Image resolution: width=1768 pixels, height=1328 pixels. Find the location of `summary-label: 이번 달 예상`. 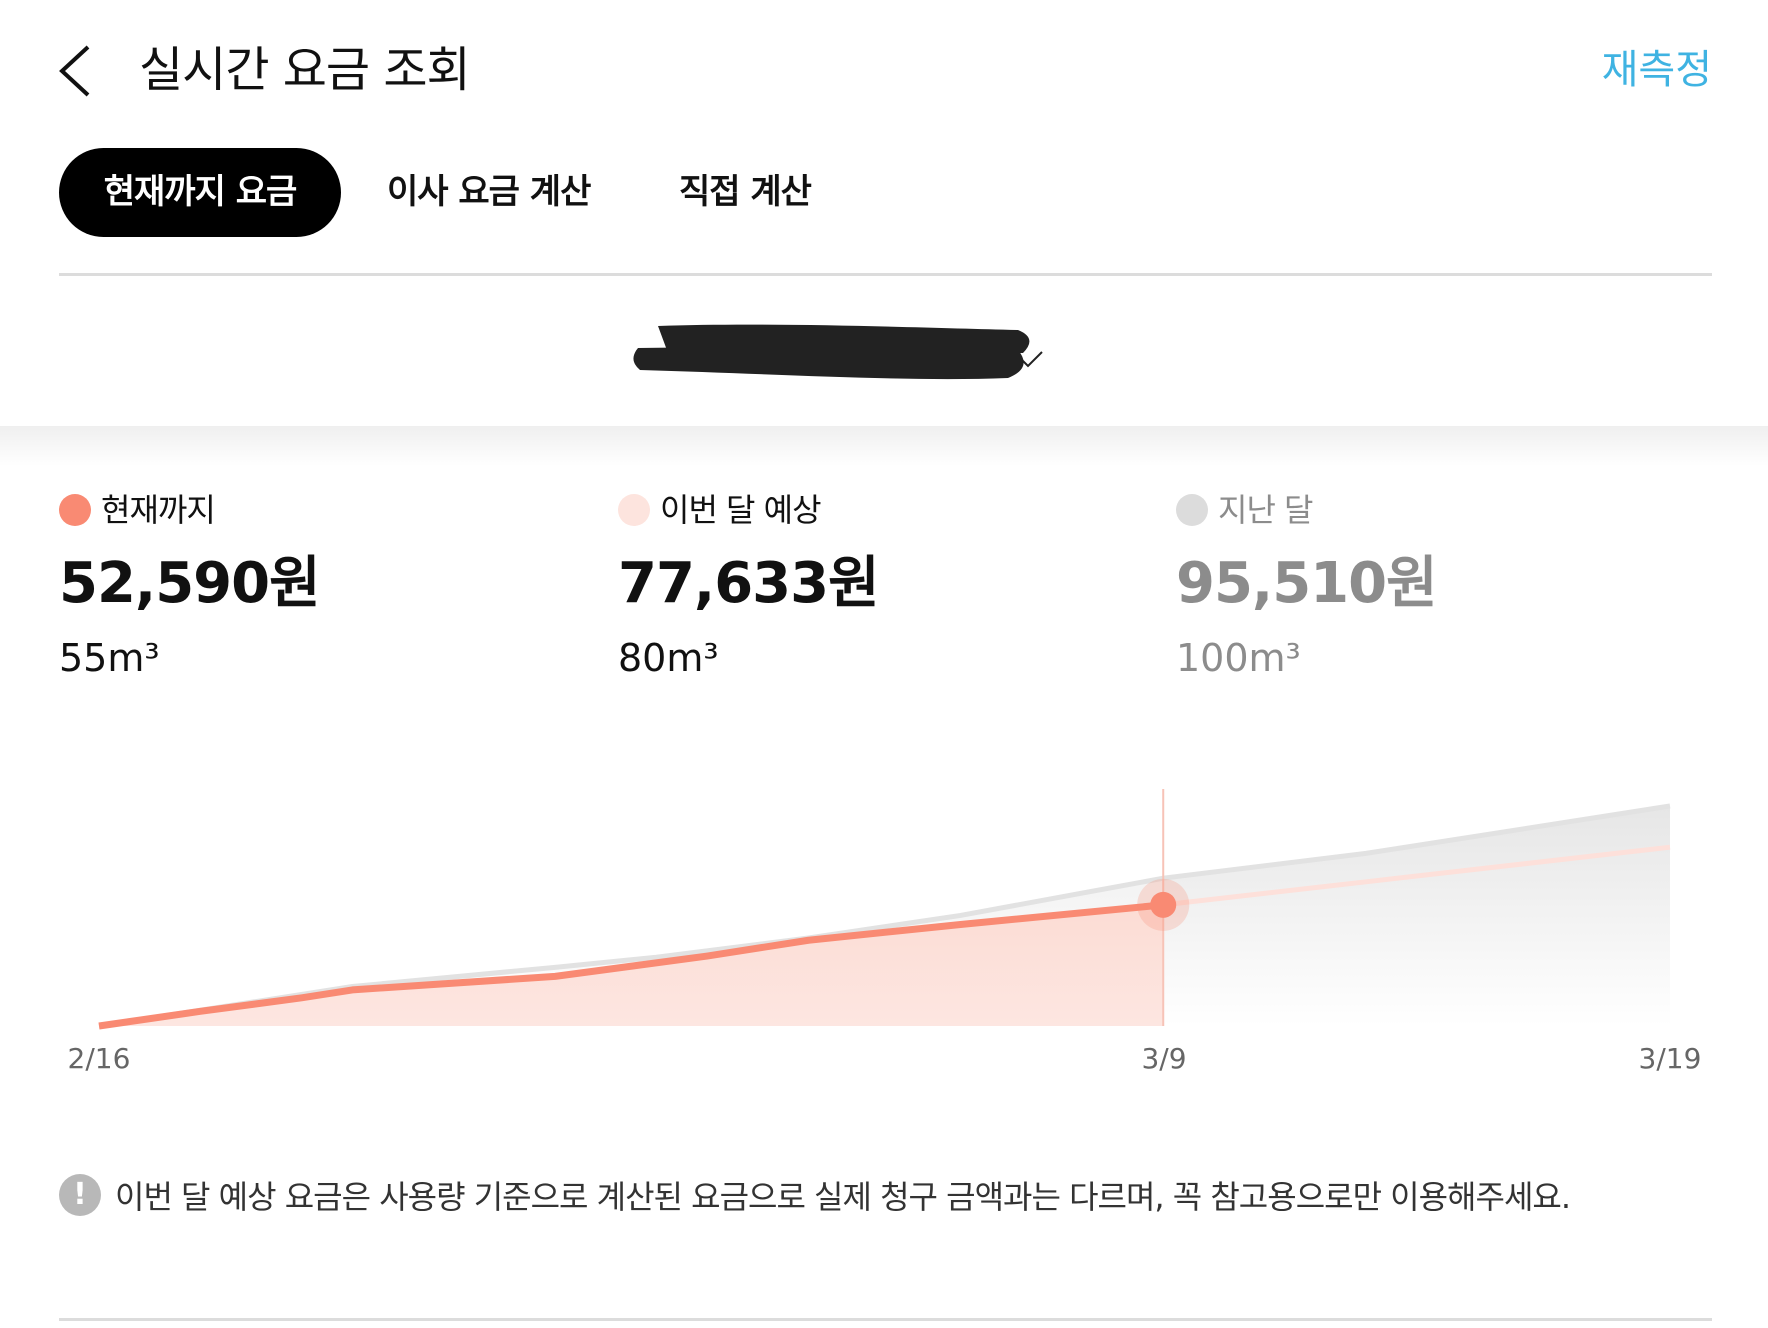

summary-label: 이번 달 예상 is located at coordinates (741, 510).